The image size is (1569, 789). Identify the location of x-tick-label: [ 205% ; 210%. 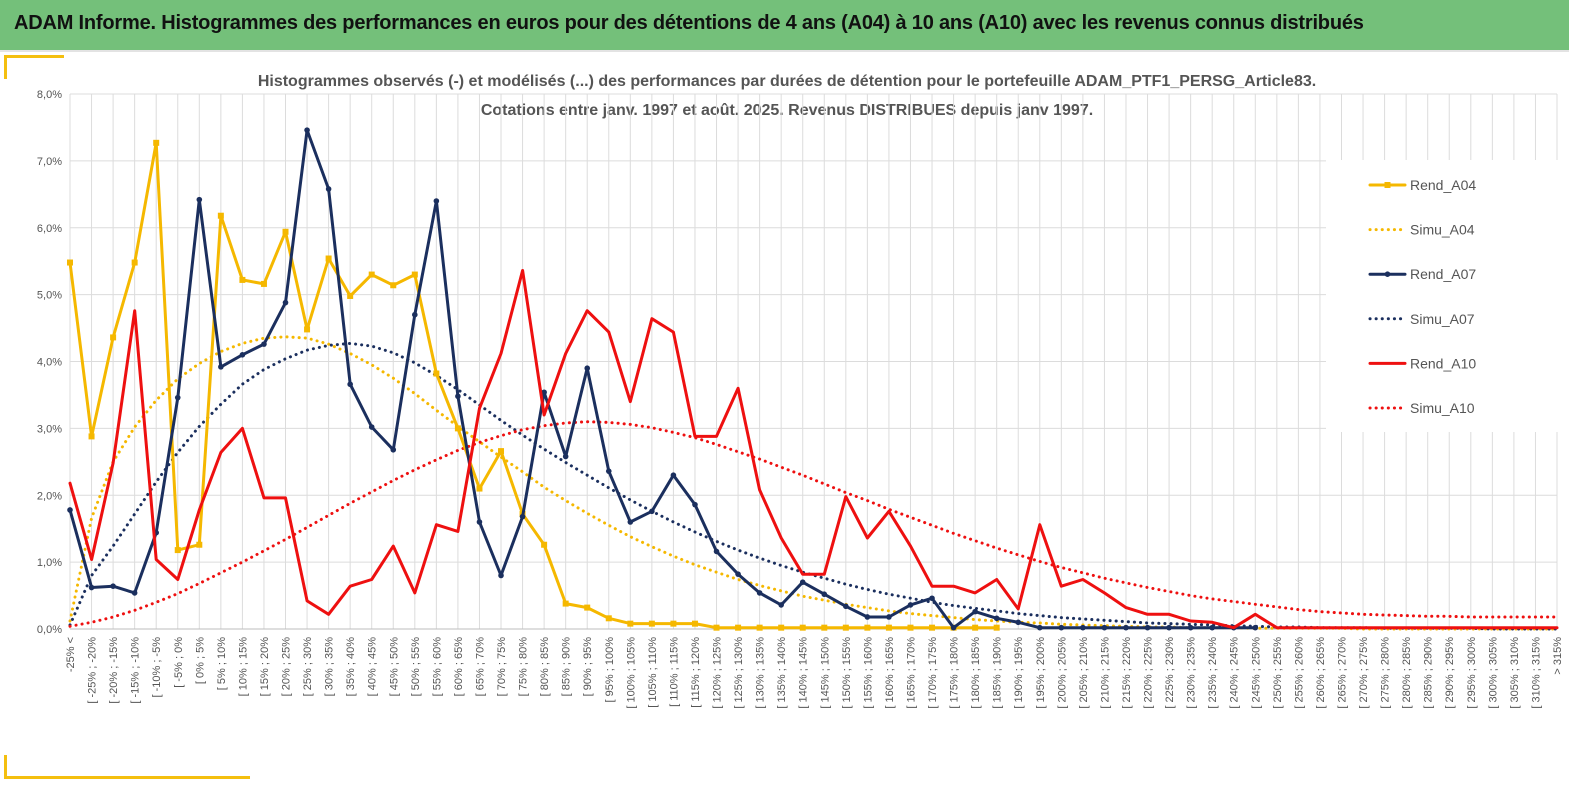
(1084, 673).